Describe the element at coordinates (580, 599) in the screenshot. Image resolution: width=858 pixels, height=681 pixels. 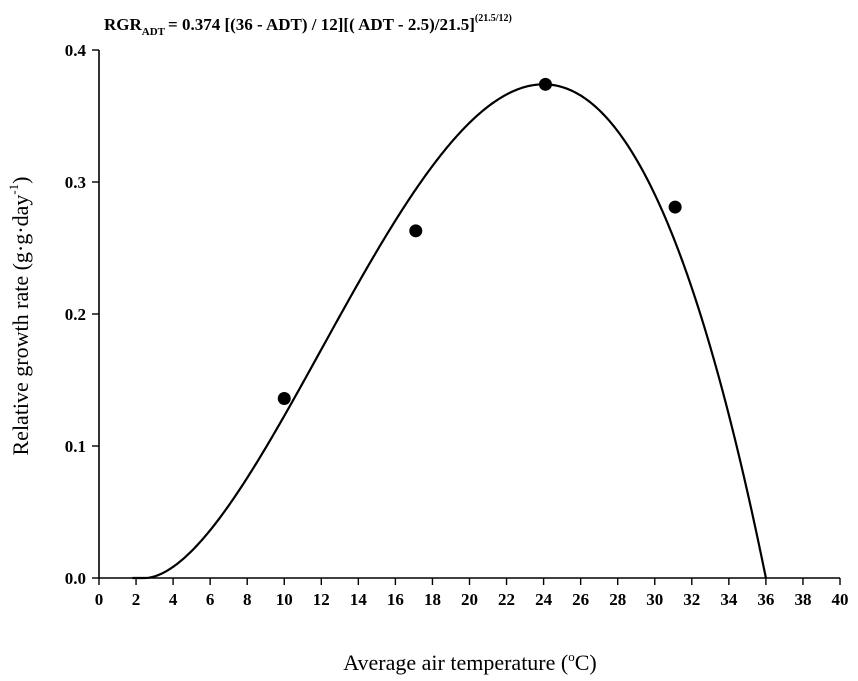
I see `x-tick-label: 26` at that location.